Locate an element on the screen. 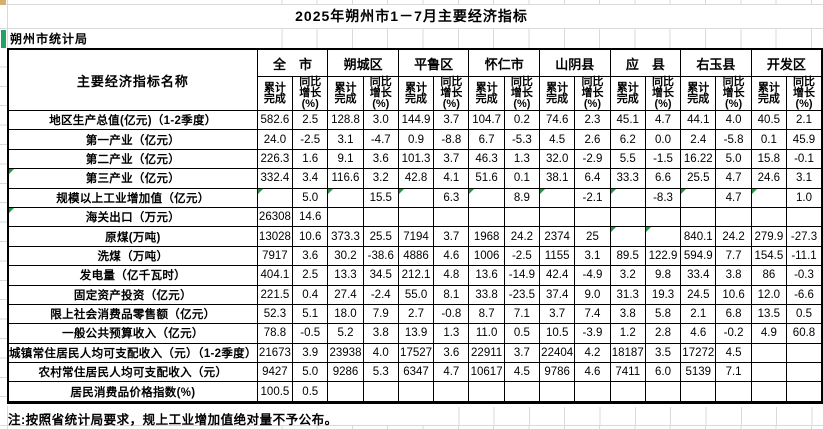  value-cell-r0-c5: 3.7 is located at coordinates (451, 120).